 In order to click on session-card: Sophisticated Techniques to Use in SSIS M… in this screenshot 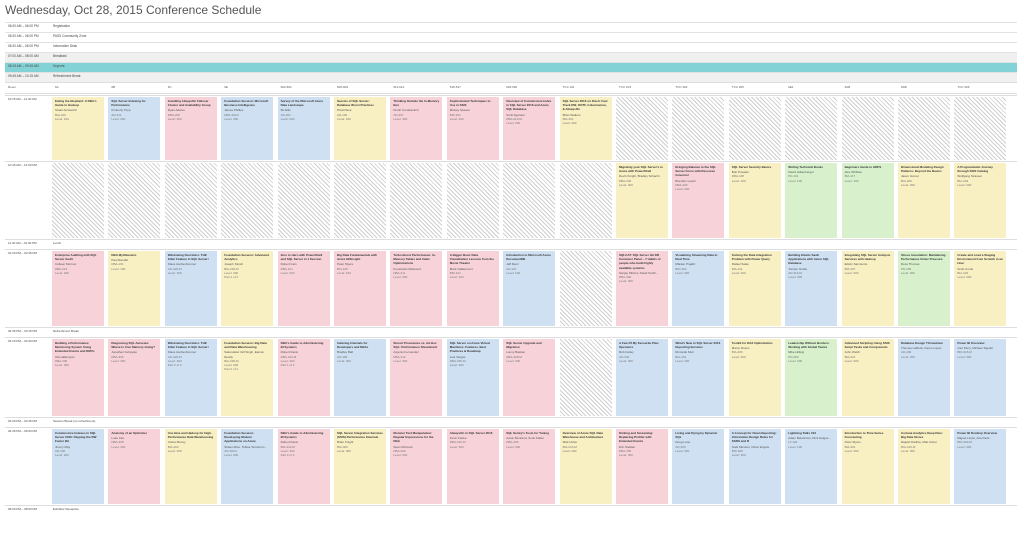, I will do `click(472, 128)`.